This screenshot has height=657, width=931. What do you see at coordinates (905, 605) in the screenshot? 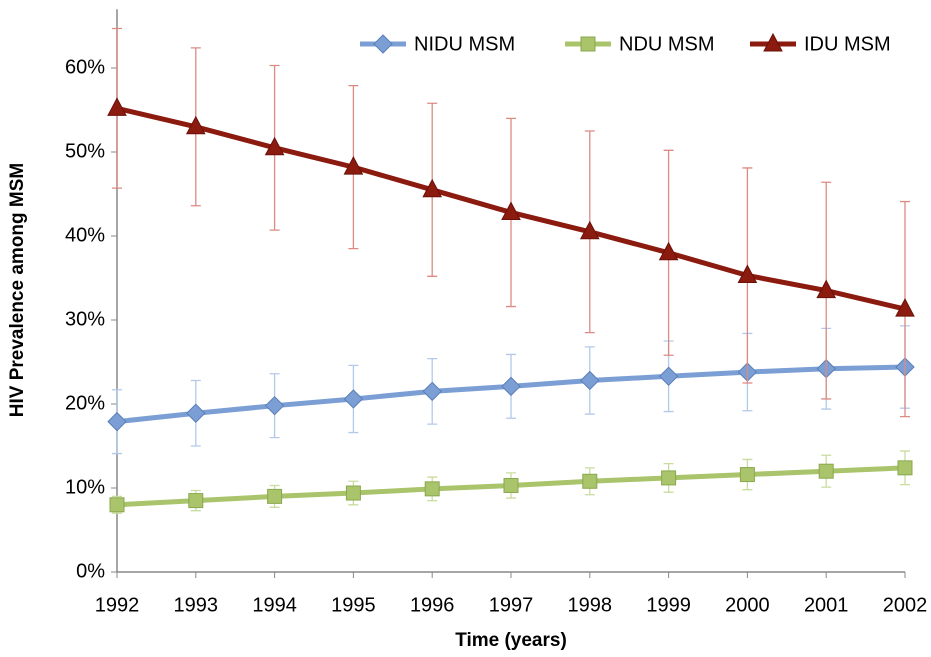
I see `x-tick-label: 2002` at bounding box center [905, 605].